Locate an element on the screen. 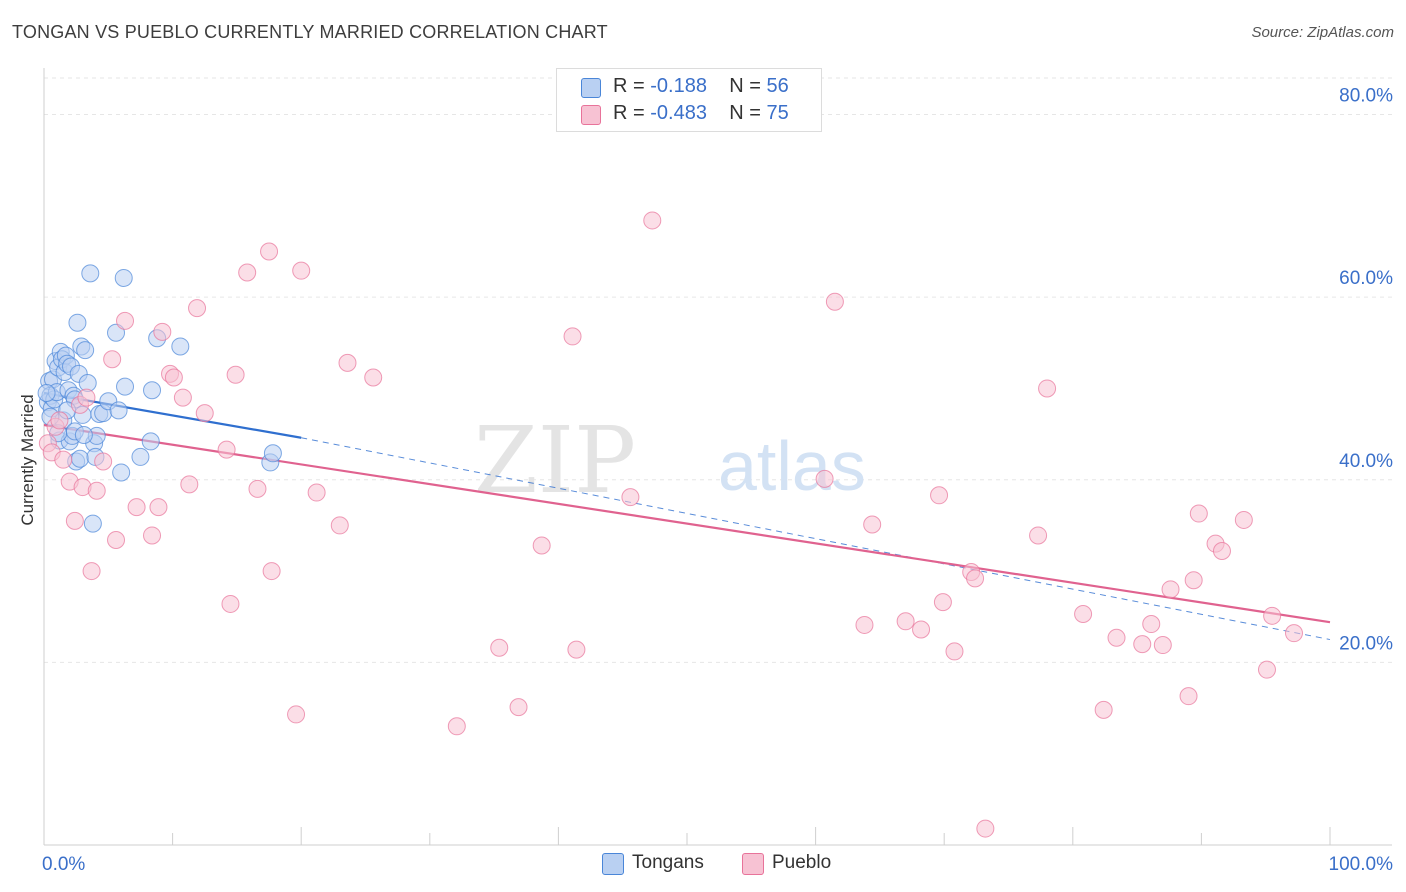 The image size is (1406, 892). legend-text-pueblo: R = -0.483 N = 75 is located at coordinates (701, 113).